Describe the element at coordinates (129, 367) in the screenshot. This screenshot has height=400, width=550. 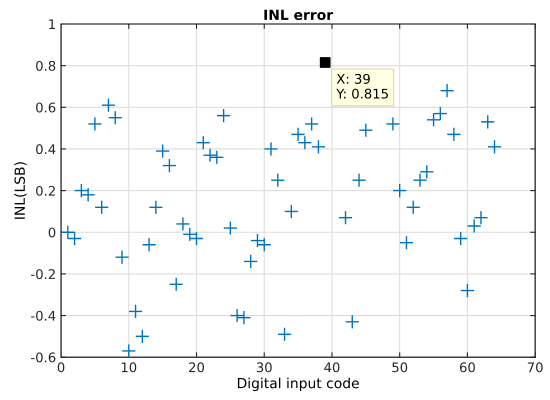
I see `x-tick-label: 10` at that location.